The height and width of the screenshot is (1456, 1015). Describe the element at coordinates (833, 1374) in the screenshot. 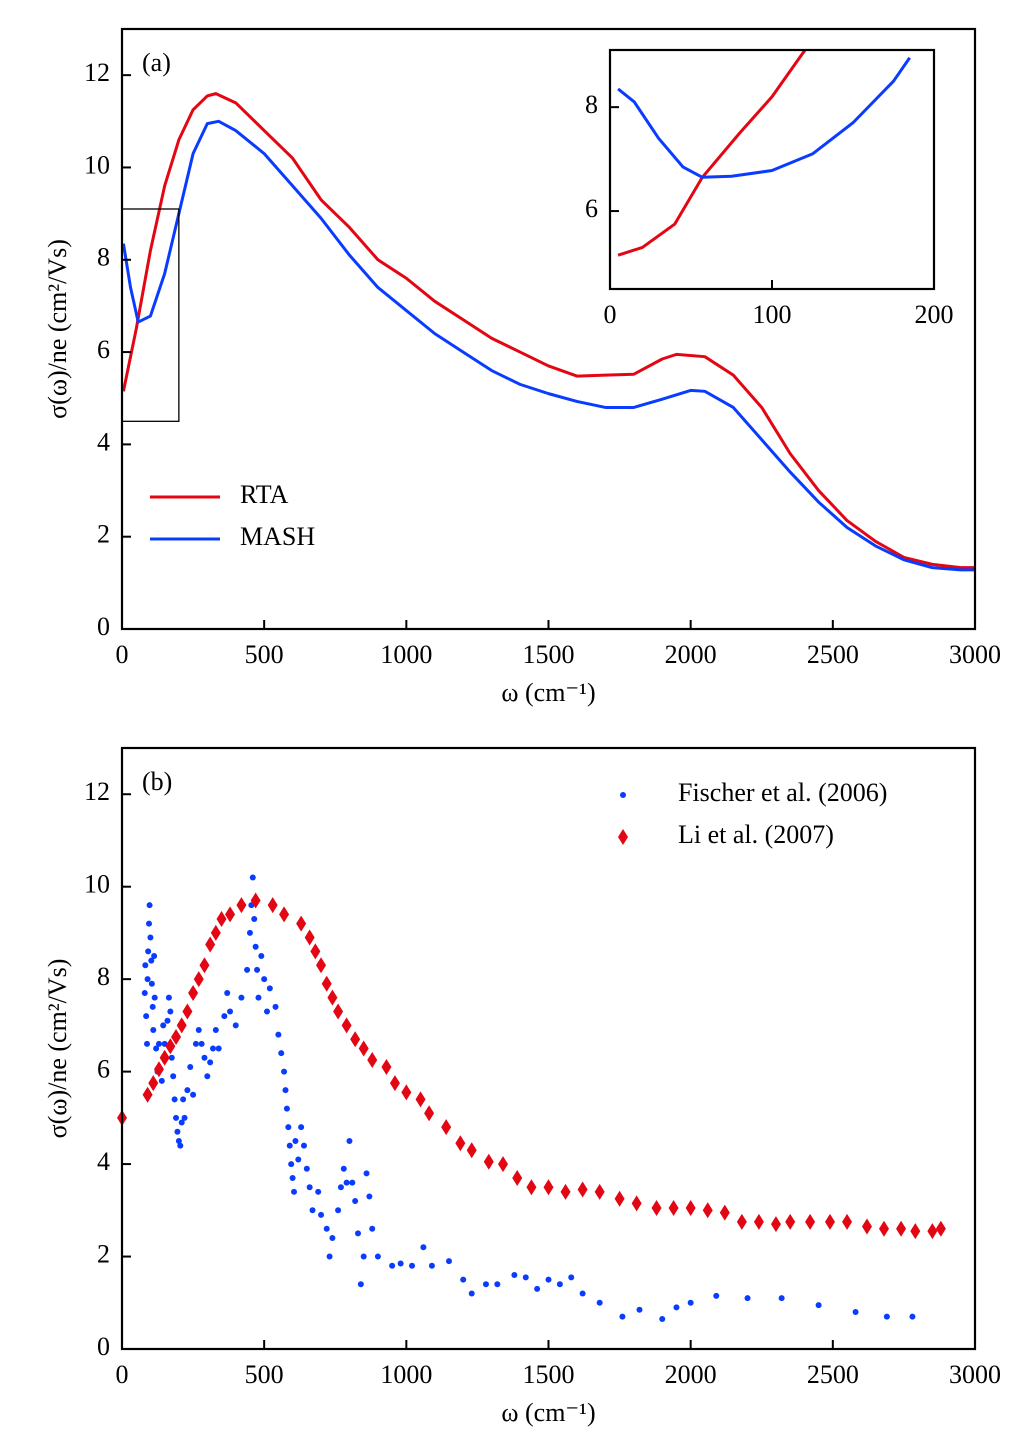

I see `x-tick-label: 2500` at that location.